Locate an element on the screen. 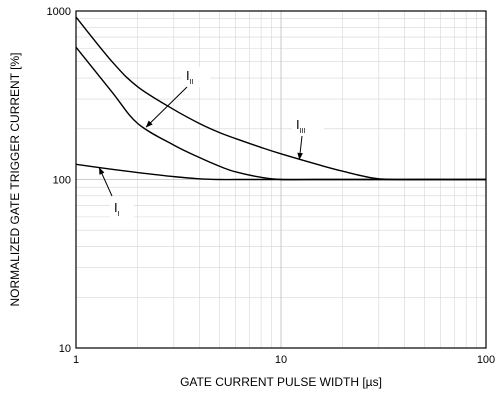 The height and width of the screenshot is (394, 500). series-label-subscript: I is located at coordinates (119, 214).